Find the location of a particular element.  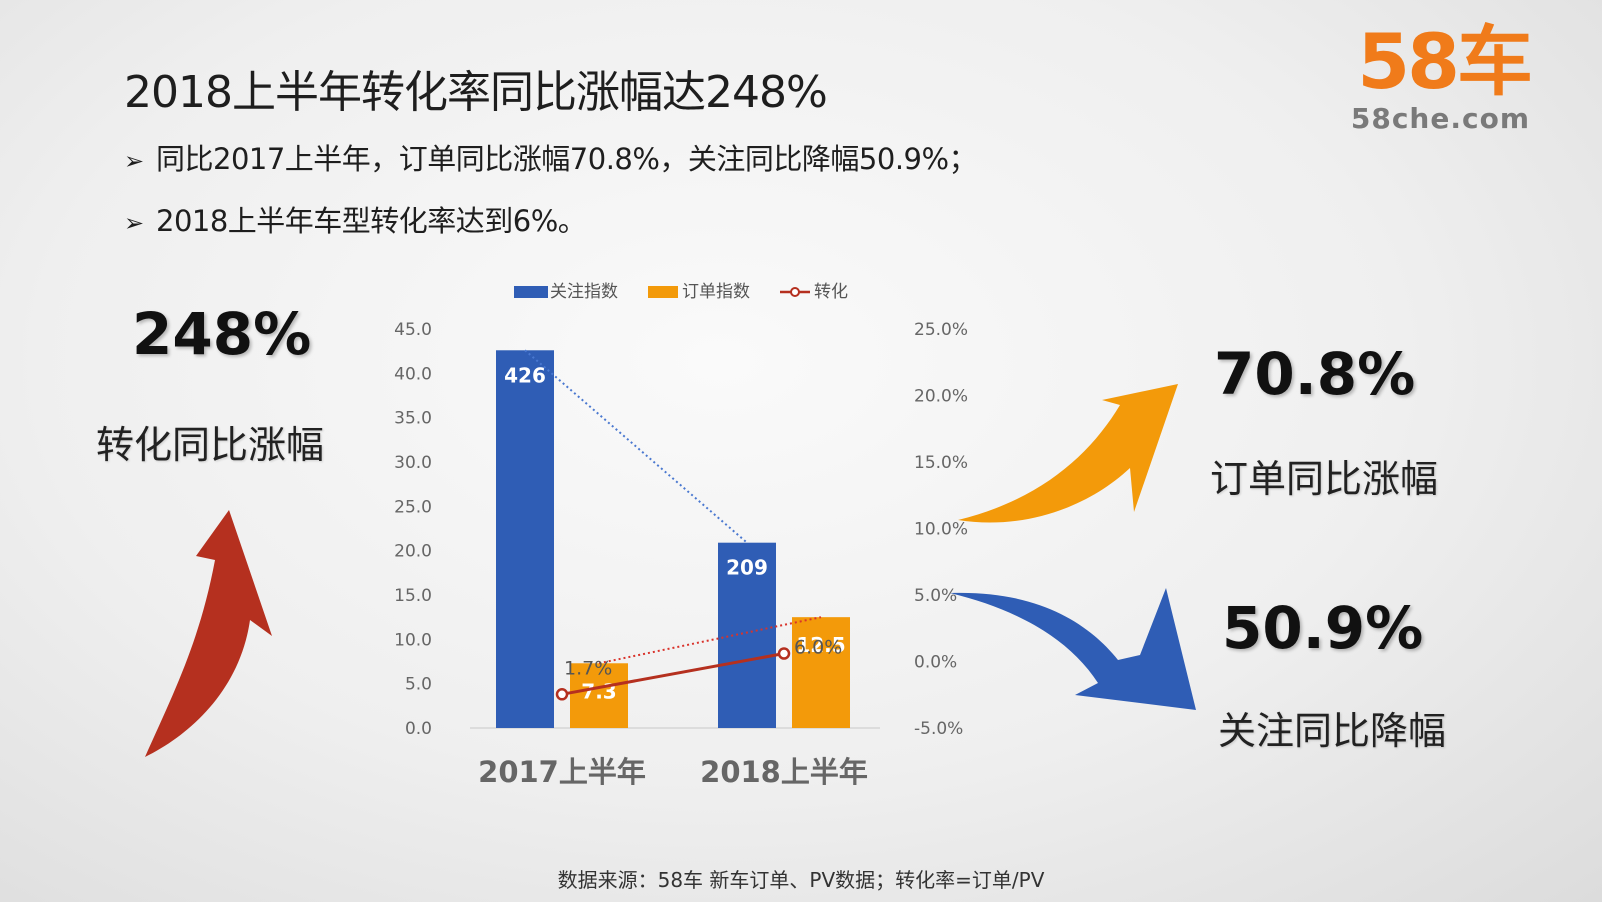

up-arrow-icon is located at coordinates (208, 633).